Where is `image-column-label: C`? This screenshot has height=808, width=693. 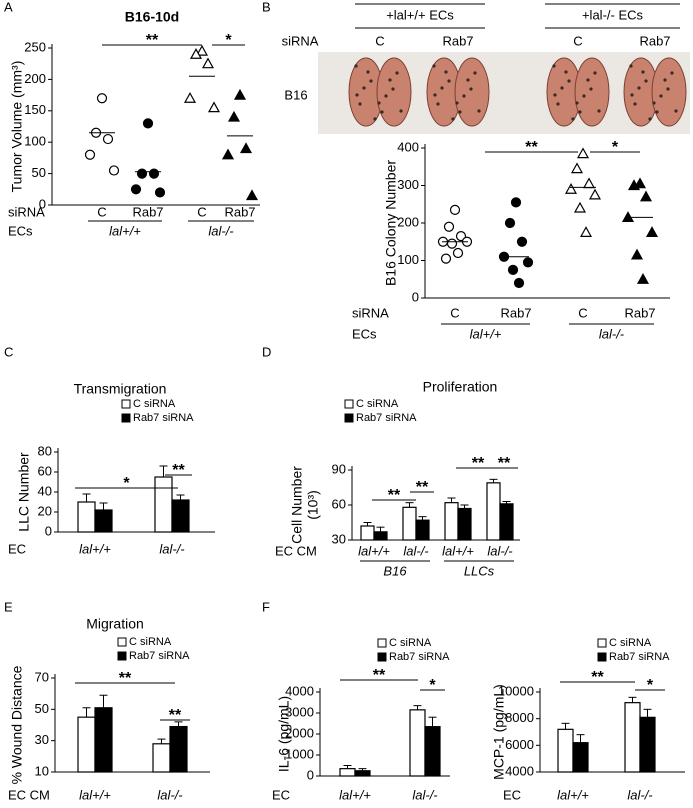 image-column-label: C is located at coordinates (577, 40).